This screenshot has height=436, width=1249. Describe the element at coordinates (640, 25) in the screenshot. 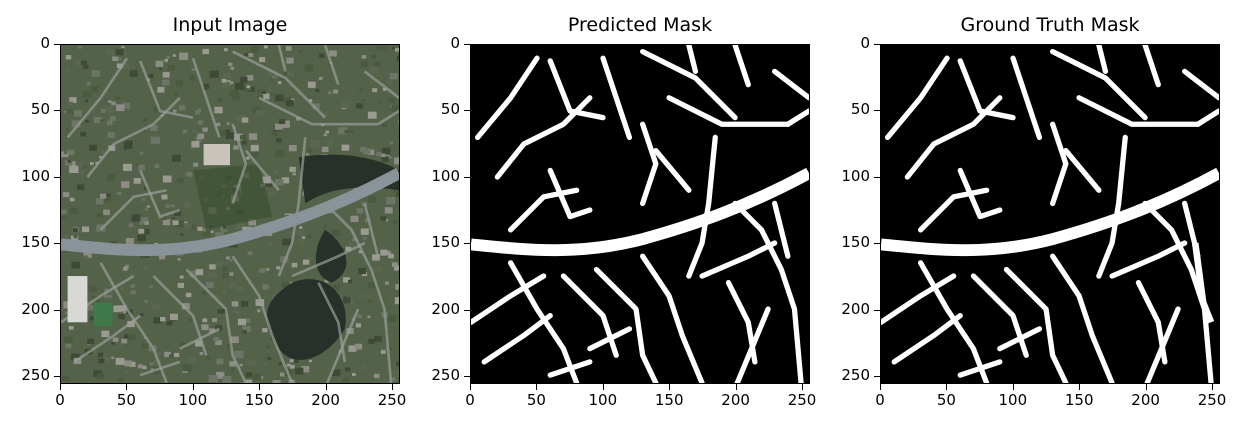

I see `panel-title: Predicted Mask` at that location.